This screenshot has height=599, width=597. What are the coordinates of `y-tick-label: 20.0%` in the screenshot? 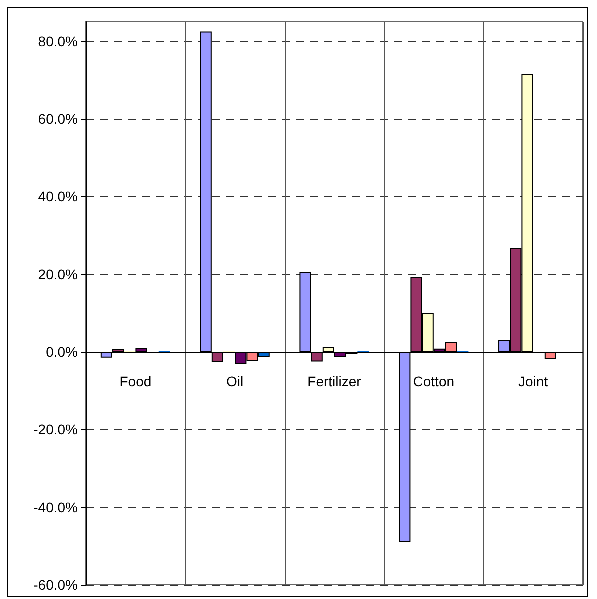 It's located at (58, 274).